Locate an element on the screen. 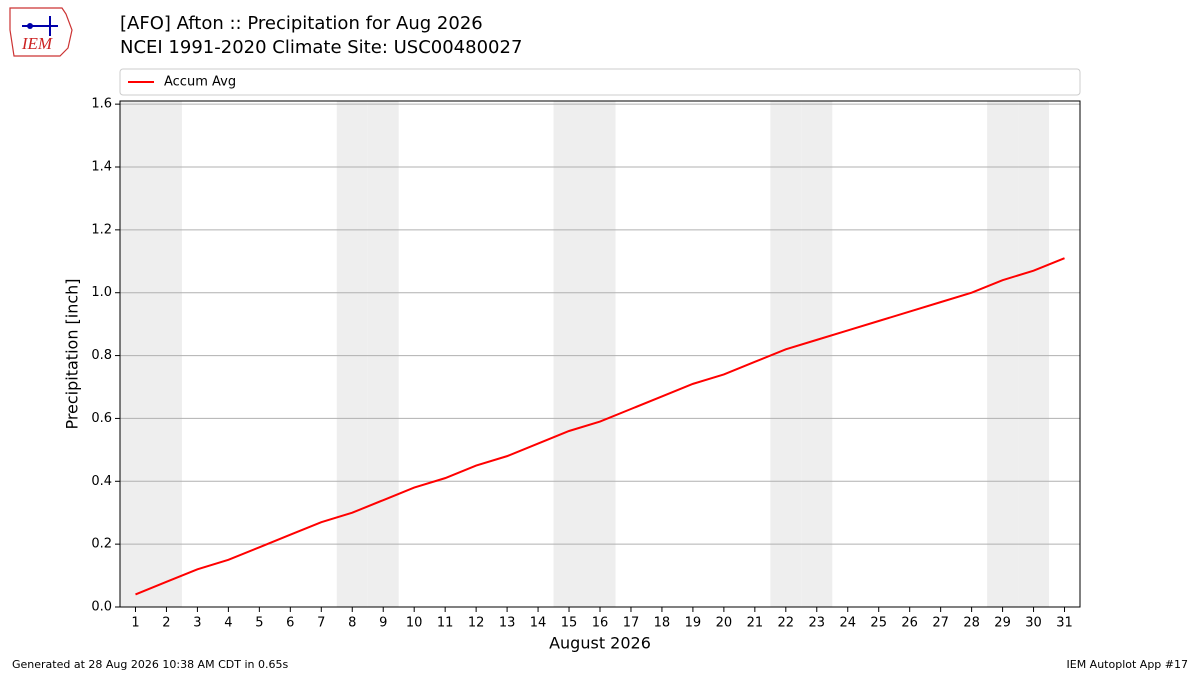  footer-right: IEM Autoplot App #17 is located at coordinates (1128, 664).